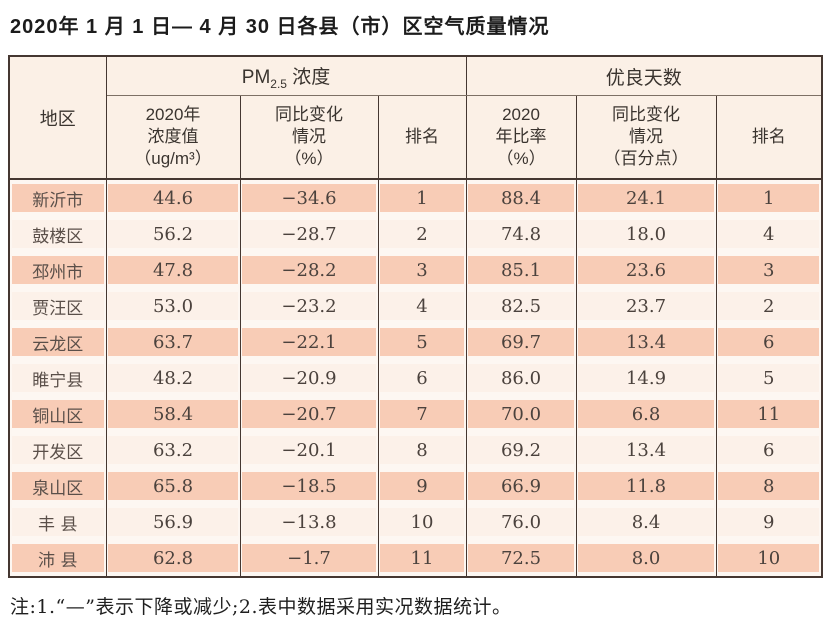  Describe the element at coordinates (422, 414) in the screenshot. I see `cell-pm_rank: 7` at that location.